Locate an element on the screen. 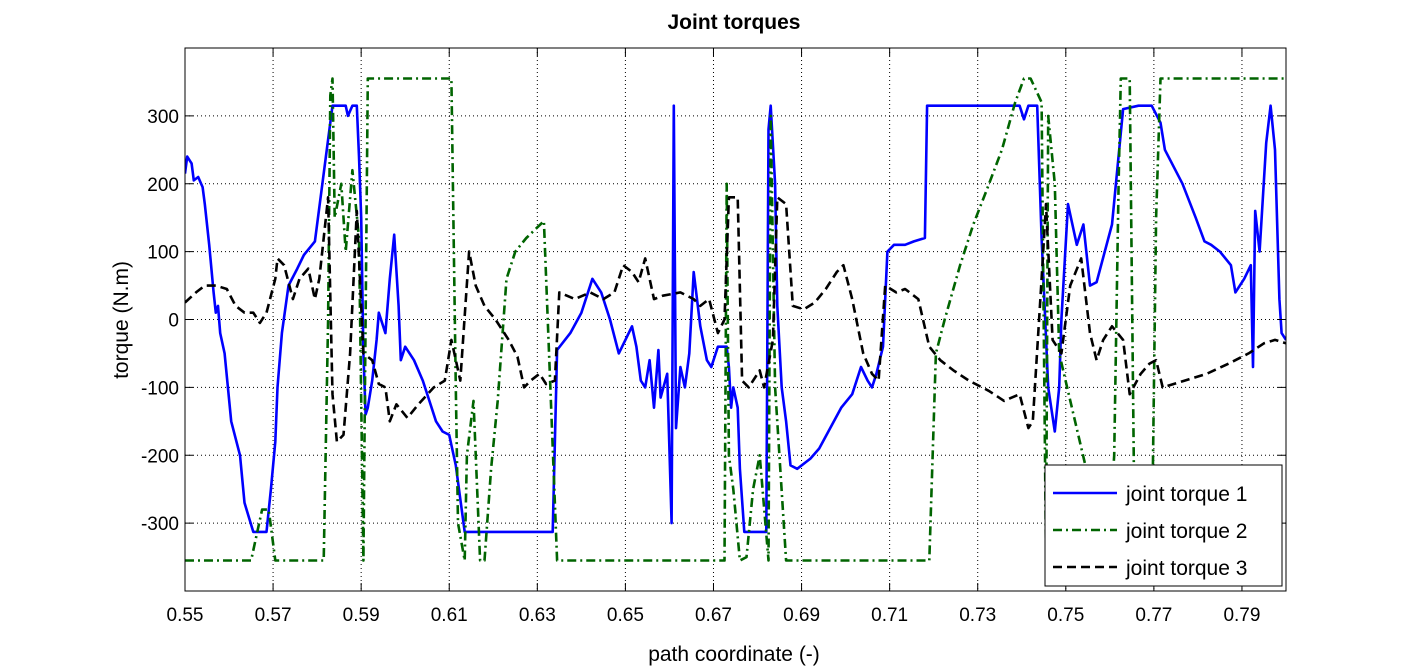  x-tick-label: 0.75 is located at coordinates (1065, 615).